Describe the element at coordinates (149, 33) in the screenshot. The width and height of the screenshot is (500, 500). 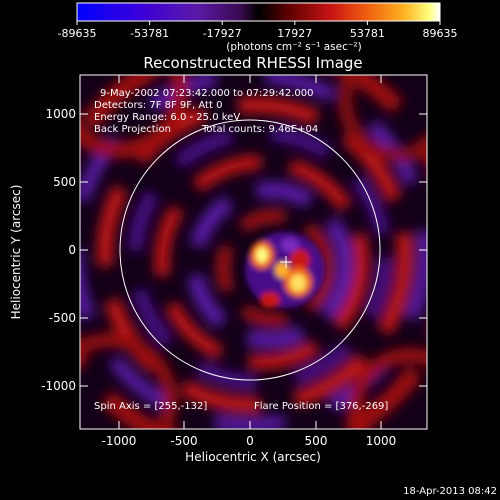
I see `colorbar-tick-label: -53781` at that location.